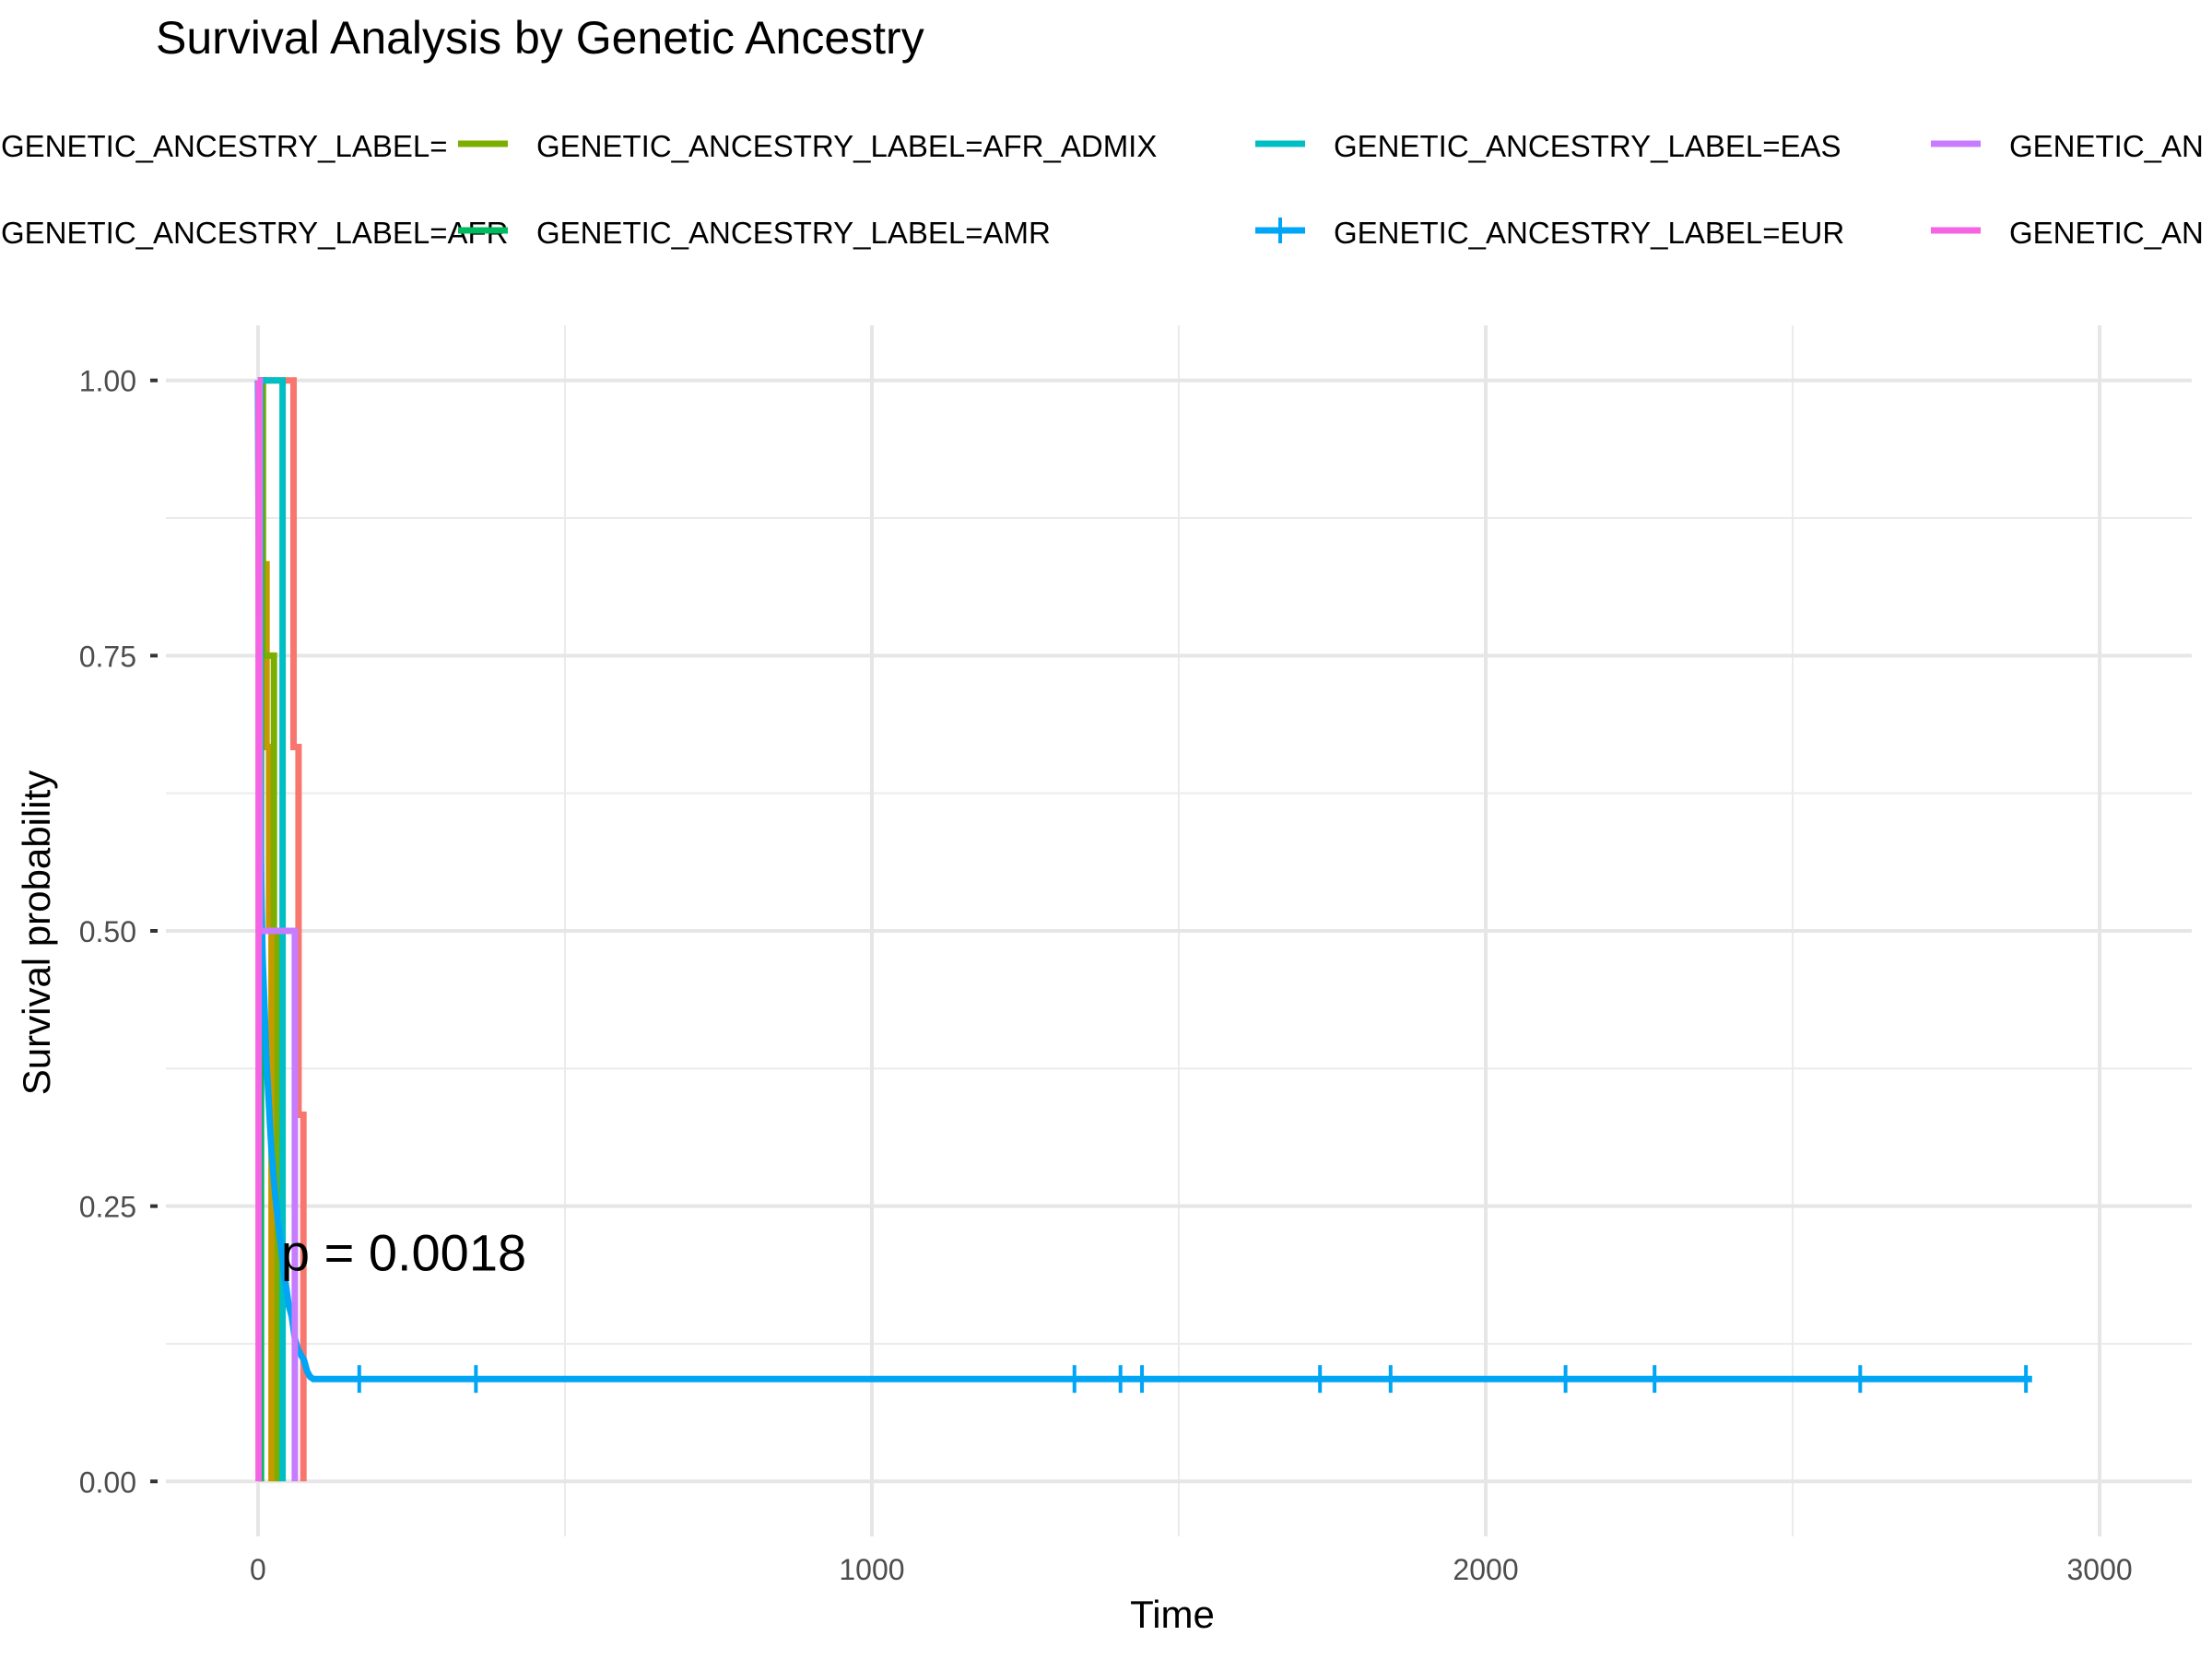  What do you see at coordinates (258, 1569) in the screenshot?
I see `x-tick-label: 0` at bounding box center [258, 1569].